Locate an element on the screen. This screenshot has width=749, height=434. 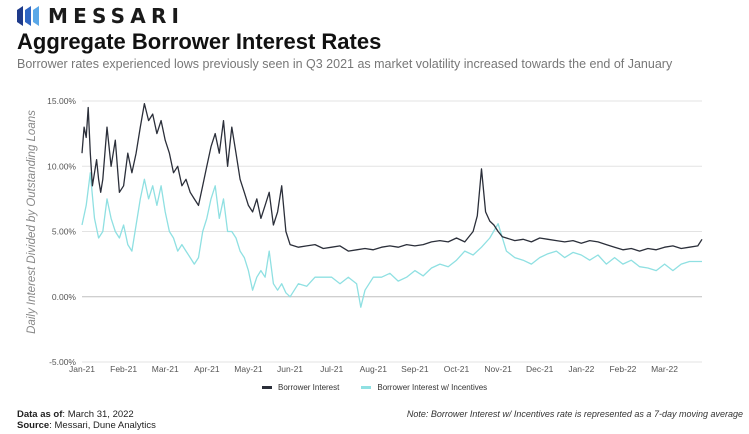
data-as-of: Data as of: March 31, 2022 is located at coordinates (75, 414).